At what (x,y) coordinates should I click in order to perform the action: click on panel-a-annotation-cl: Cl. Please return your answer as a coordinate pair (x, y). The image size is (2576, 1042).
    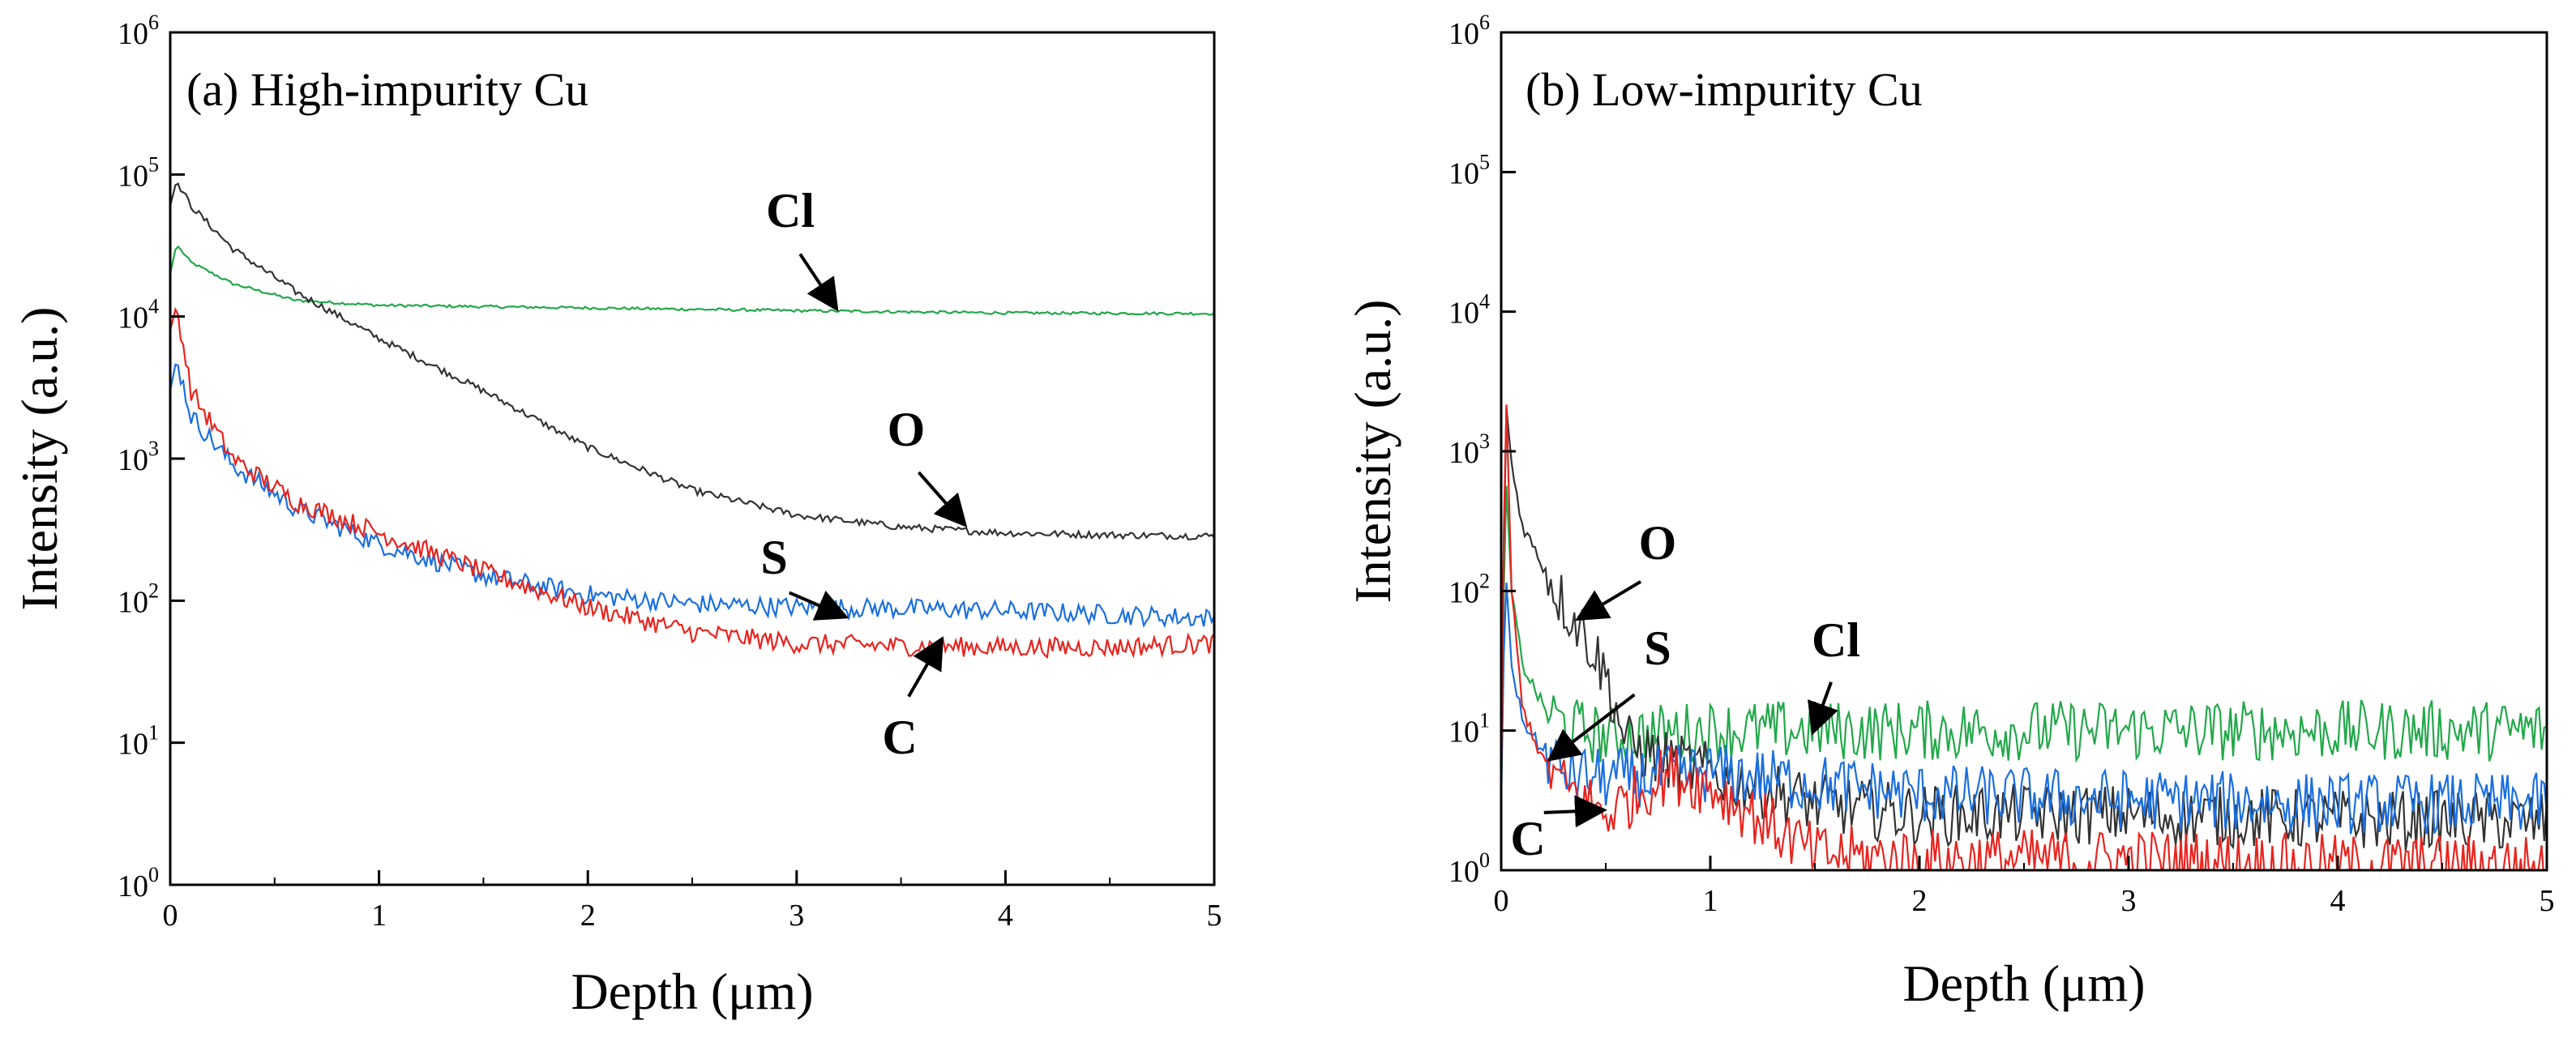
    Looking at the image, I should click on (790, 211).